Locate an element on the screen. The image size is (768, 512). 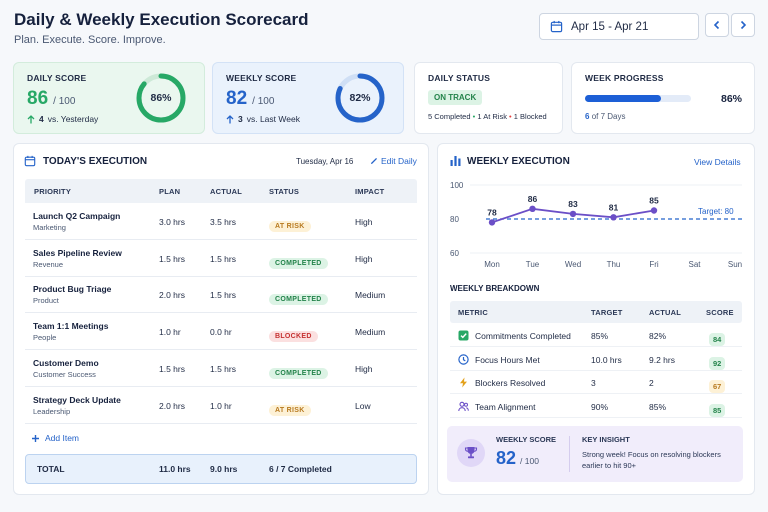
add-item-button: Add Item is located at coordinates (55, 438).